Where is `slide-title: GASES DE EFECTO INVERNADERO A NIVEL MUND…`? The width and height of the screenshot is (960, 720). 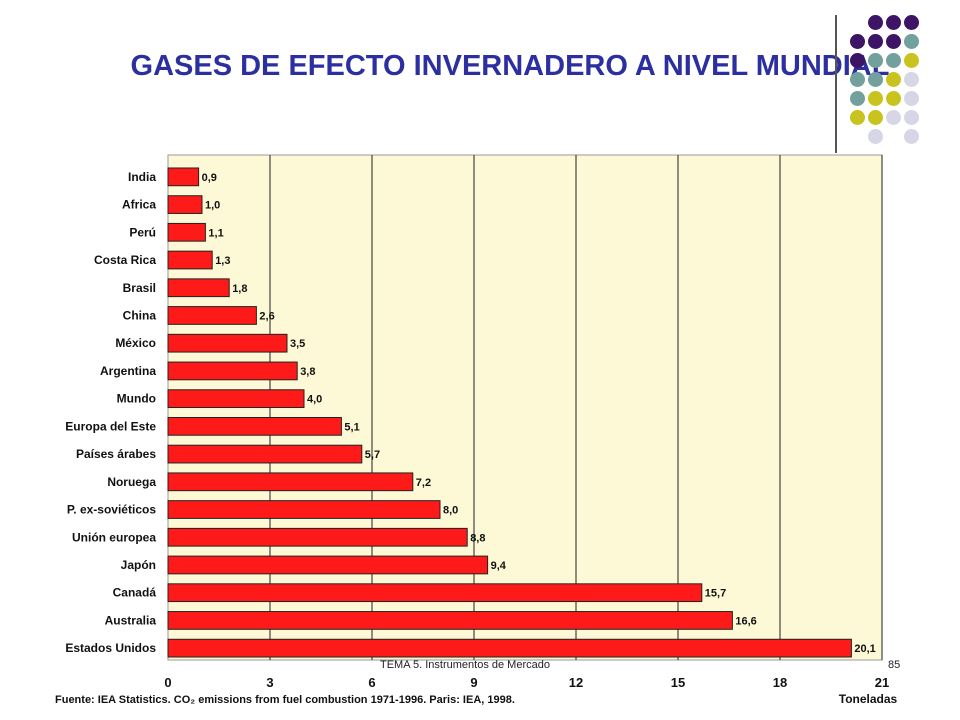
slide-title: GASES DE EFECTO INVERNADERO A NIVEL MUND… is located at coordinates (510, 66).